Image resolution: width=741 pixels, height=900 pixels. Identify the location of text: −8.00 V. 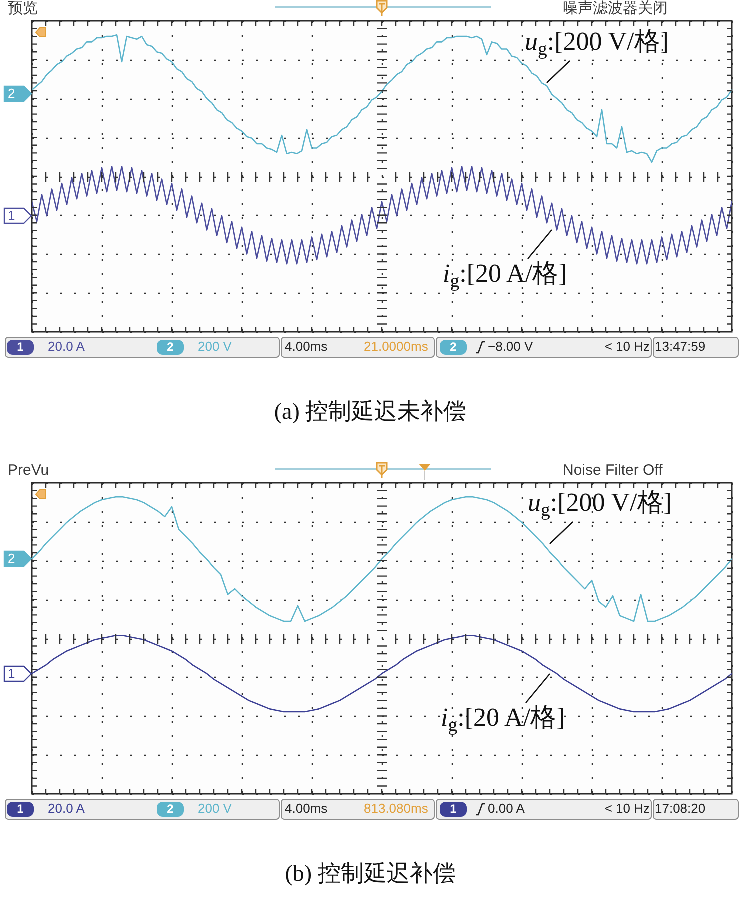
(511, 347).